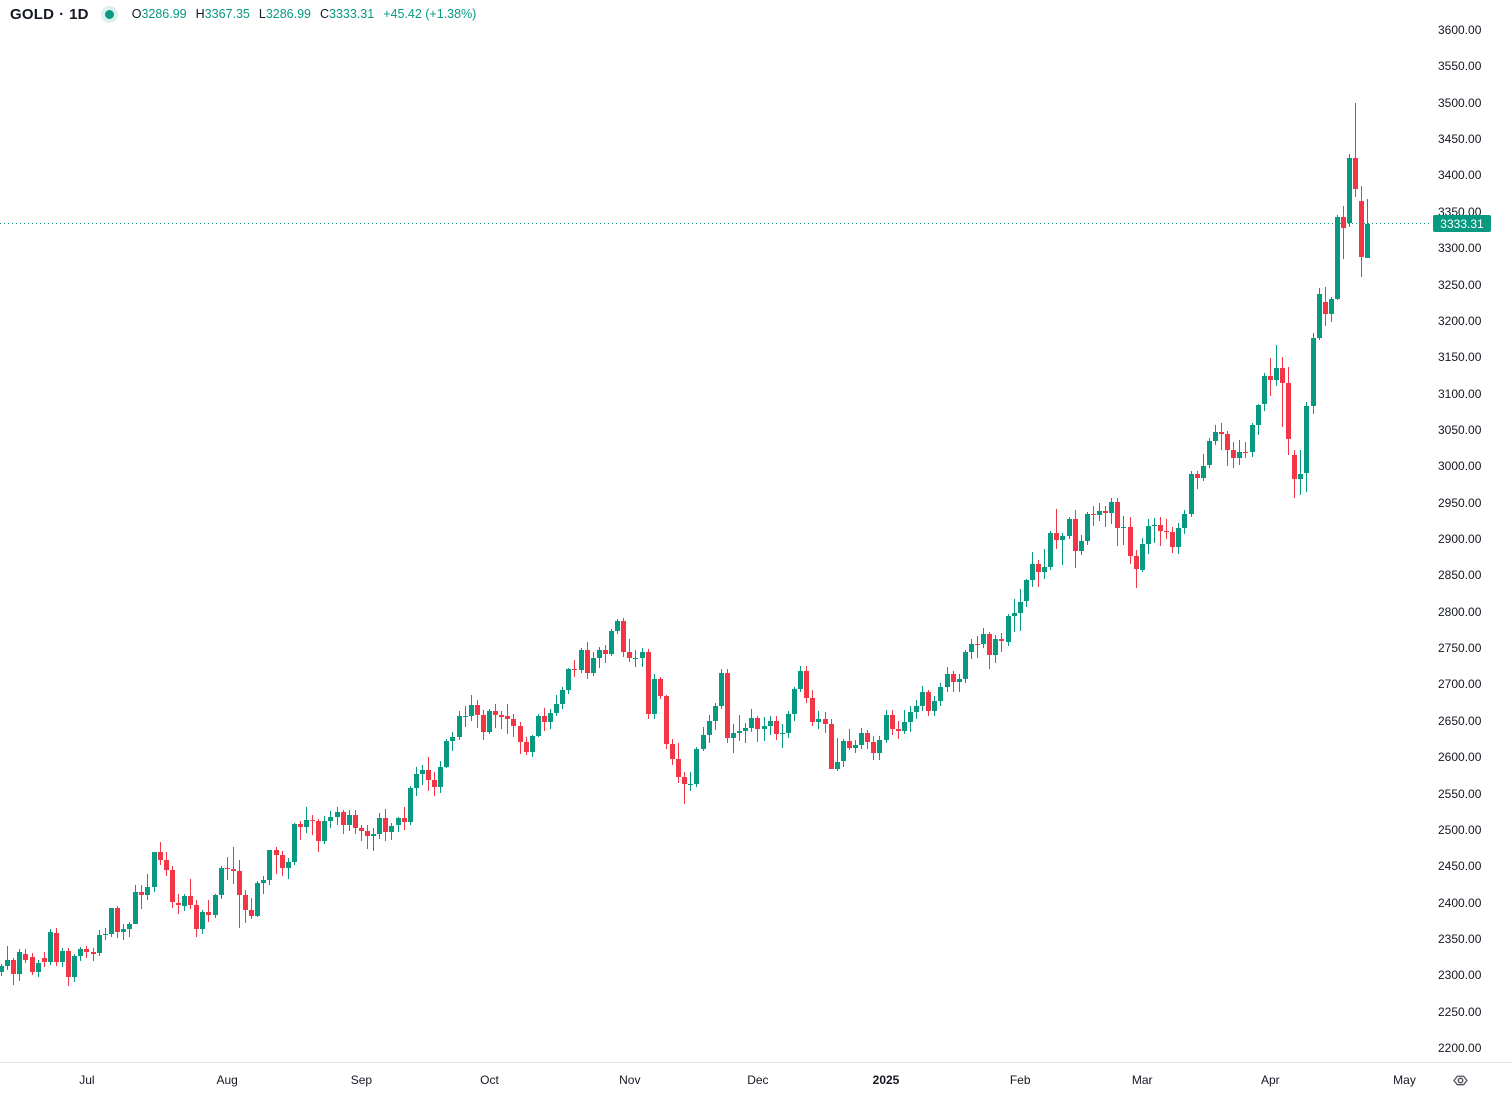 The image size is (1512, 1095). What do you see at coordinates (1460, 975) in the screenshot?
I see `price-tick-label: 2300.00` at bounding box center [1460, 975].